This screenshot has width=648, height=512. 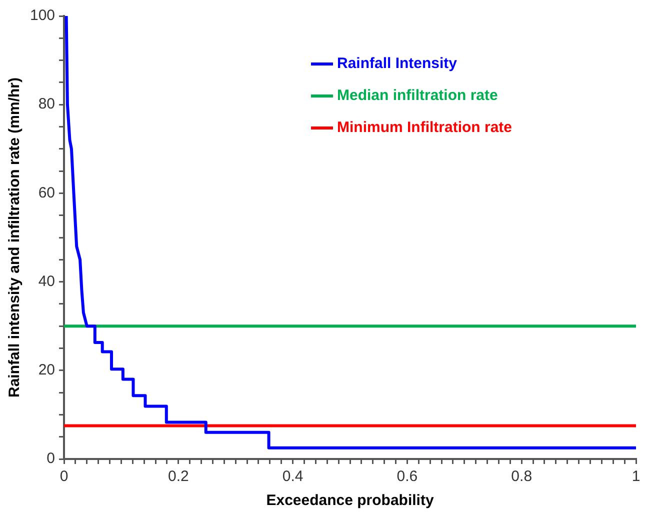 I want to click on x-tick-label: 0.2, so click(x=178, y=477).